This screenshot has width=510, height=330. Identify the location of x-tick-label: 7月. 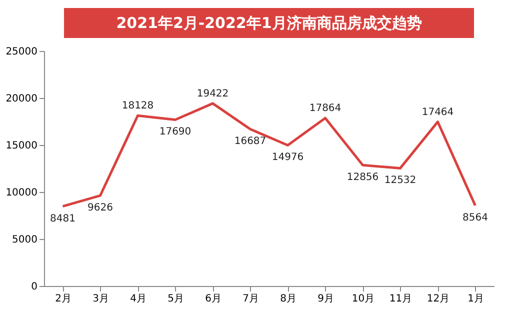
(250, 299).